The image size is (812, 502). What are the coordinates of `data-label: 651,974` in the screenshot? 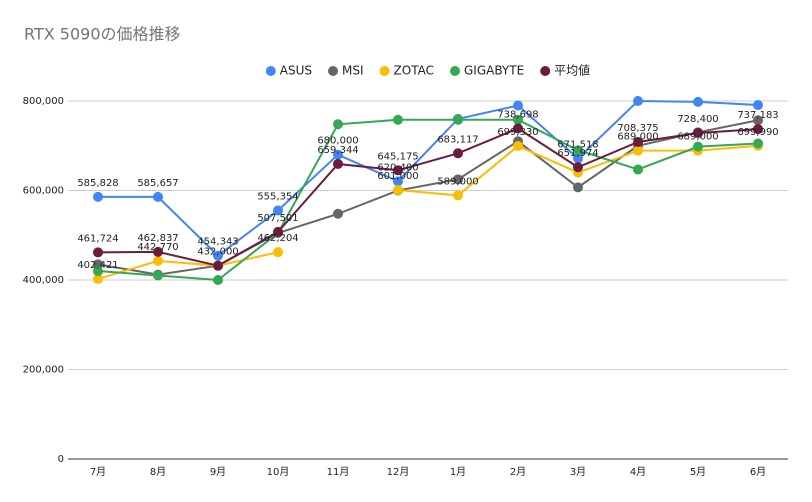 It's located at (577, 153).